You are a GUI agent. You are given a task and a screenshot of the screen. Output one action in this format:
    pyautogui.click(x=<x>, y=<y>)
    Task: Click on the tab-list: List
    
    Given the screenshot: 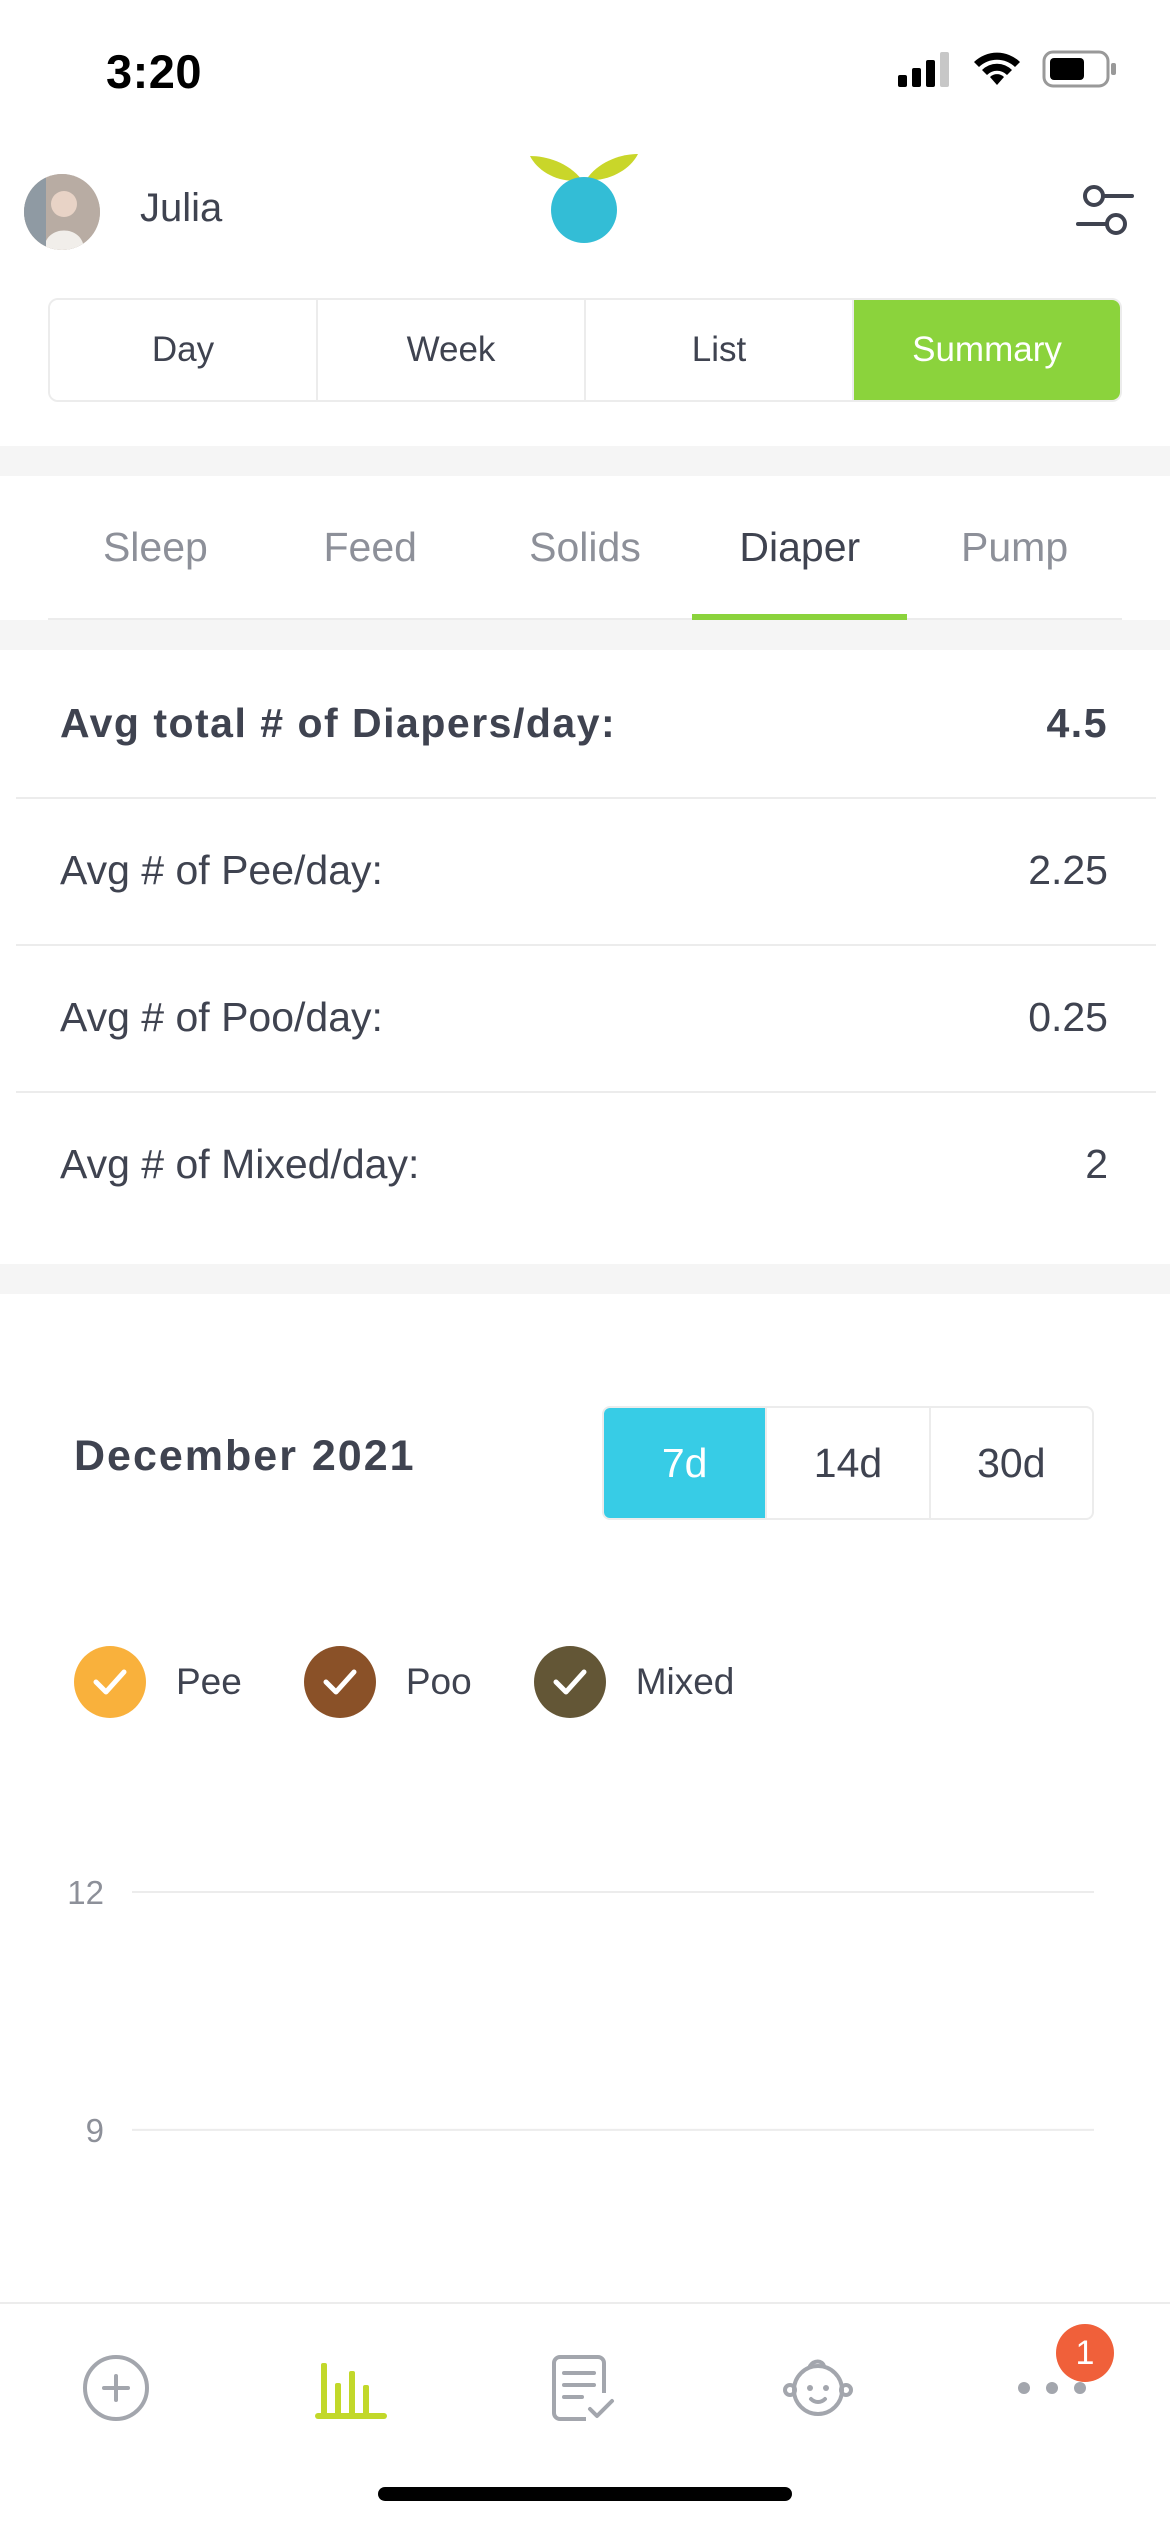 What is the action you would take?
    pyautogui.click(x=720, y=350)
    